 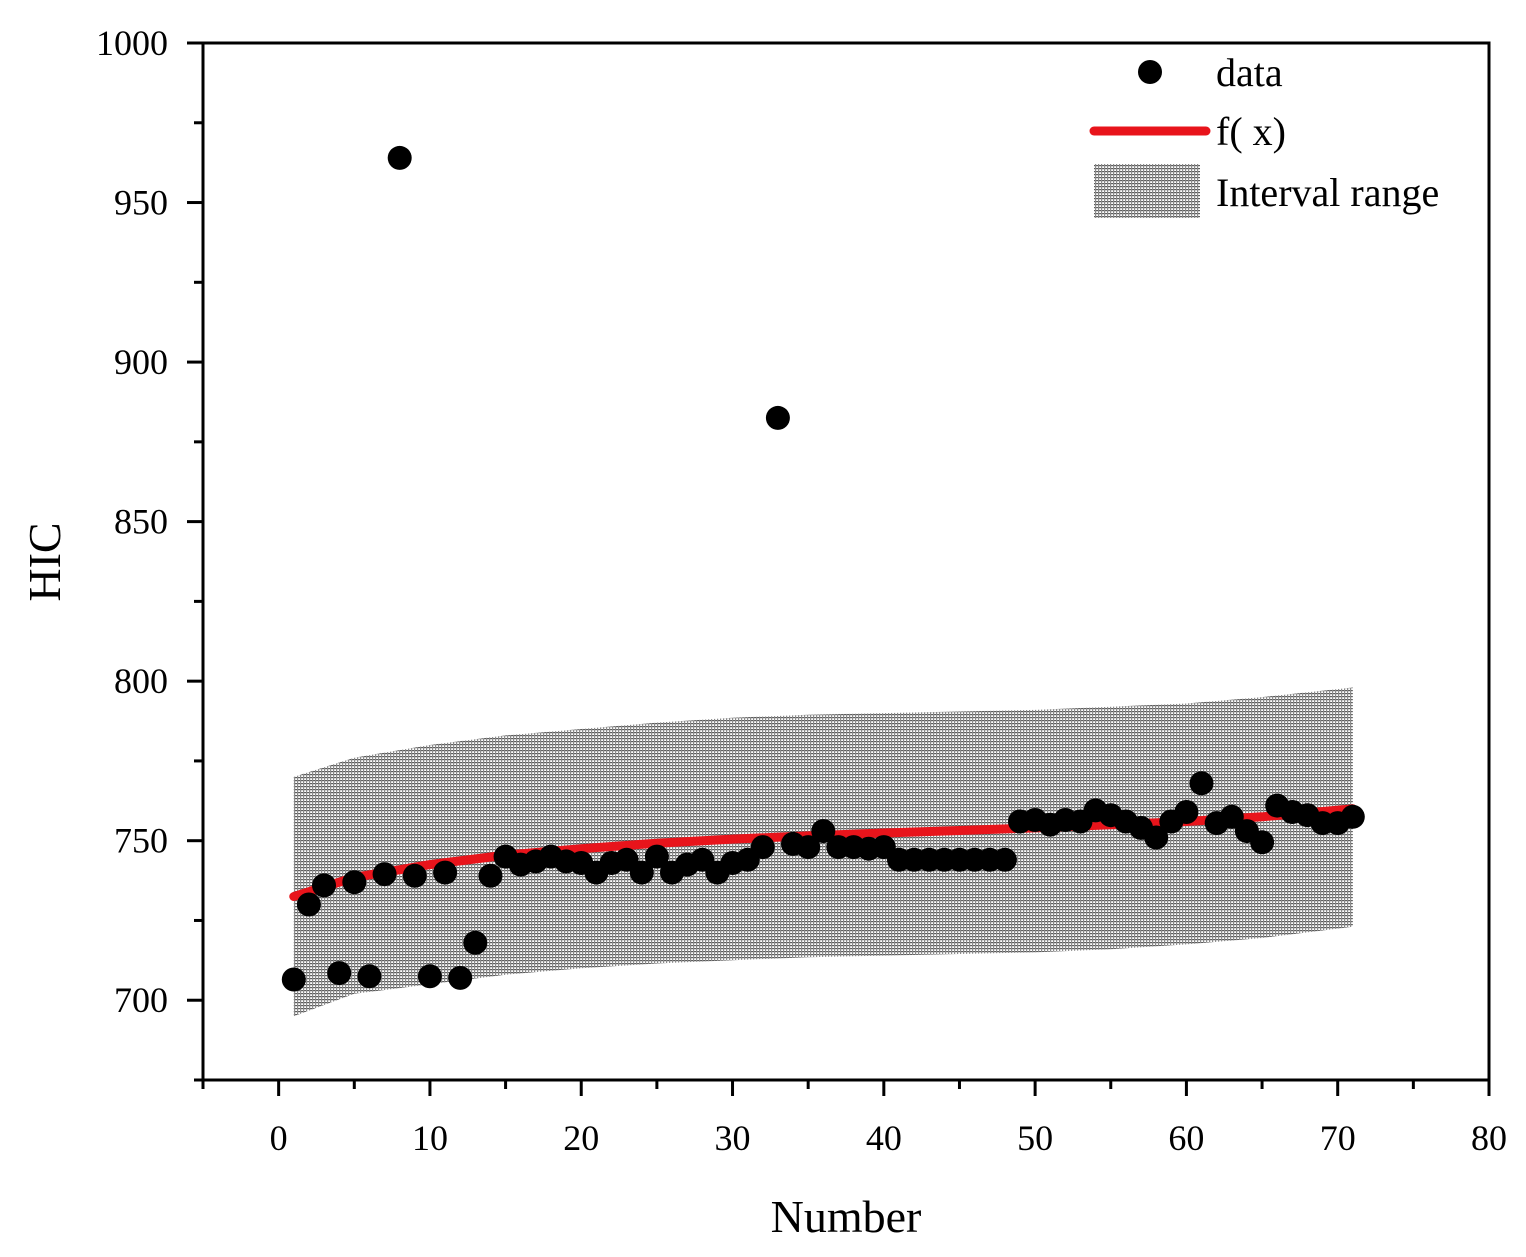 What do you see at coordinates (846, 1216) in the screenshot?
I see `x-axis-title: Number` at bounding box center [846, 1216].